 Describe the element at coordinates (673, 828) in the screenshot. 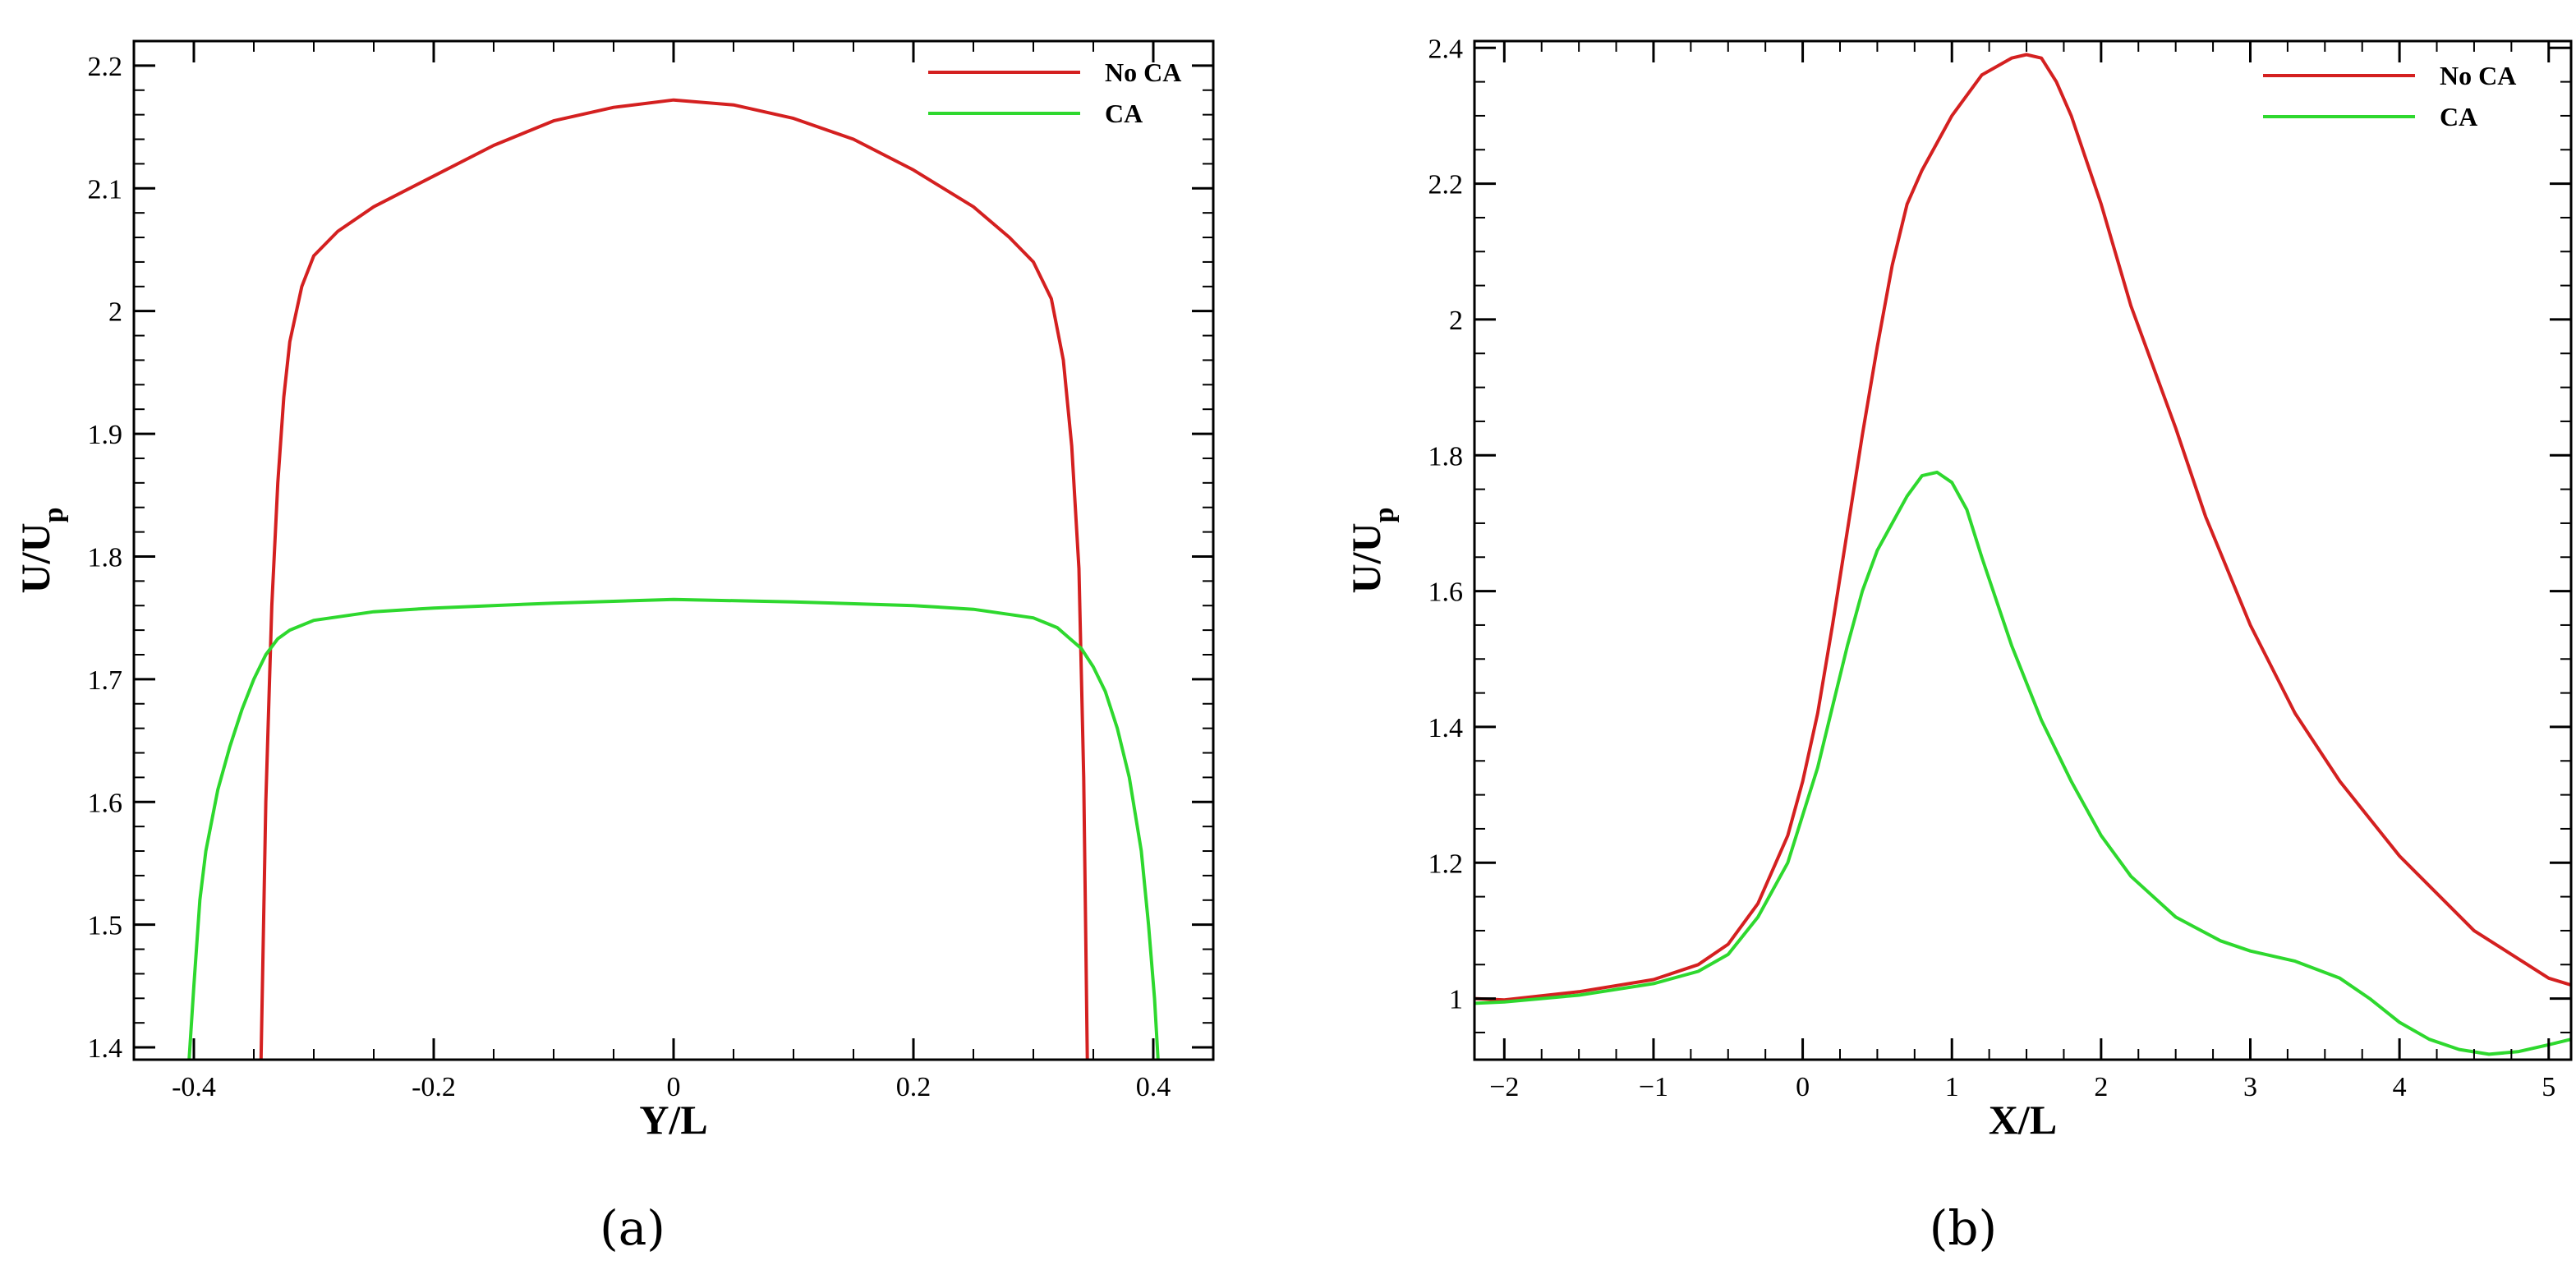

I see `series-line-ca` at that location.